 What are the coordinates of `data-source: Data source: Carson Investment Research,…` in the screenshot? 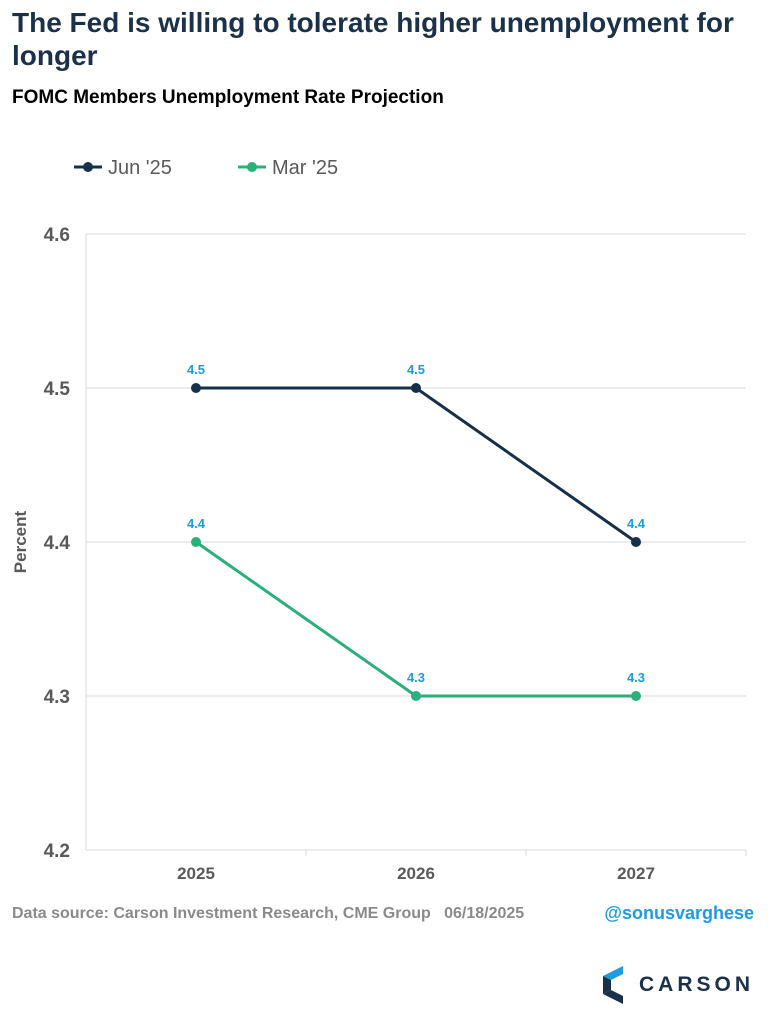 It's located at (268, 914).